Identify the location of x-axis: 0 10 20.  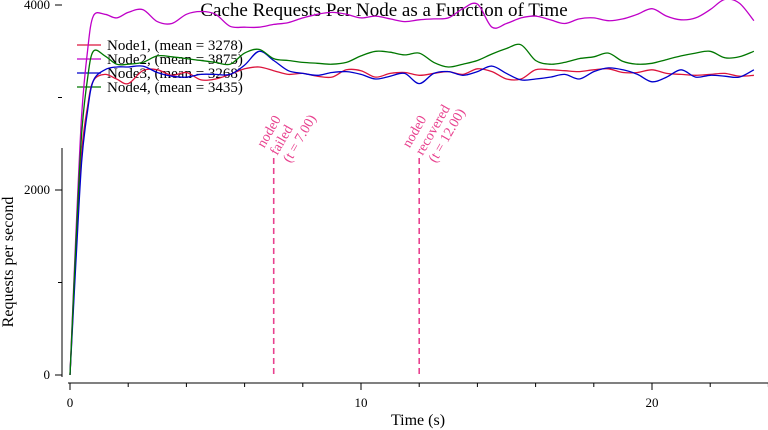
(417, 396).